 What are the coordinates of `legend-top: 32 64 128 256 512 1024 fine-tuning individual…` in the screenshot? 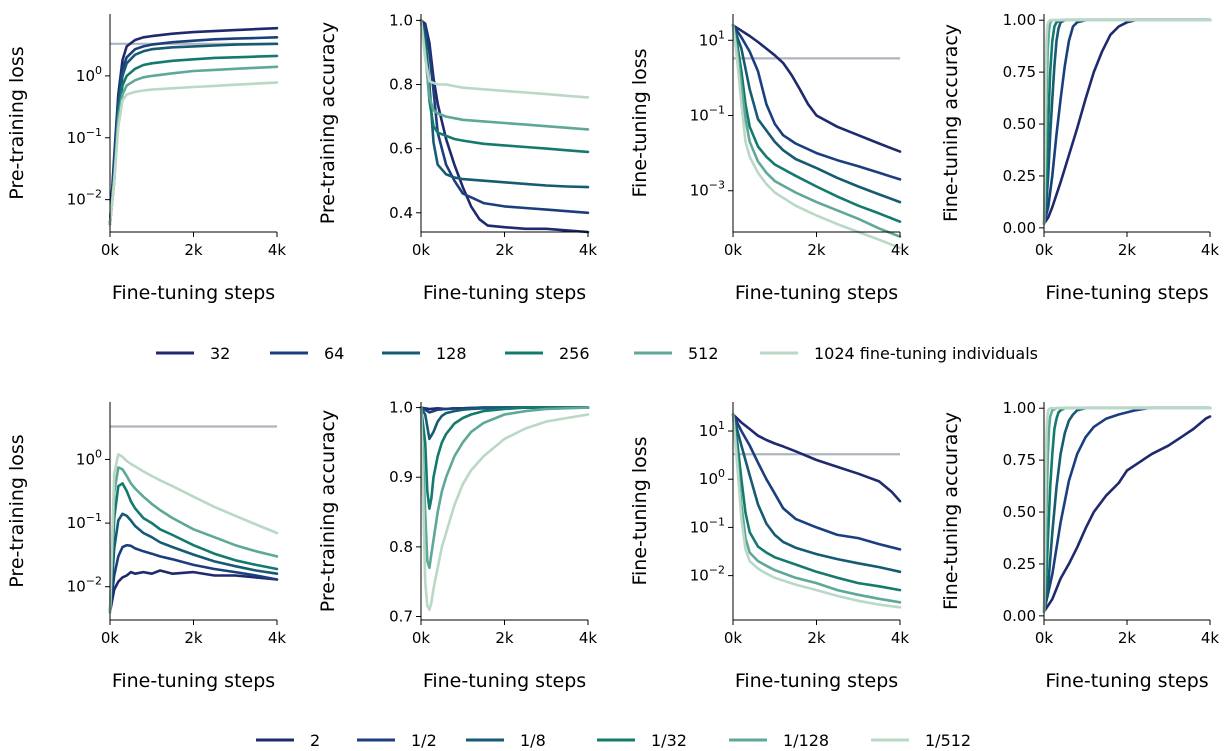 It's located at (597, 353).